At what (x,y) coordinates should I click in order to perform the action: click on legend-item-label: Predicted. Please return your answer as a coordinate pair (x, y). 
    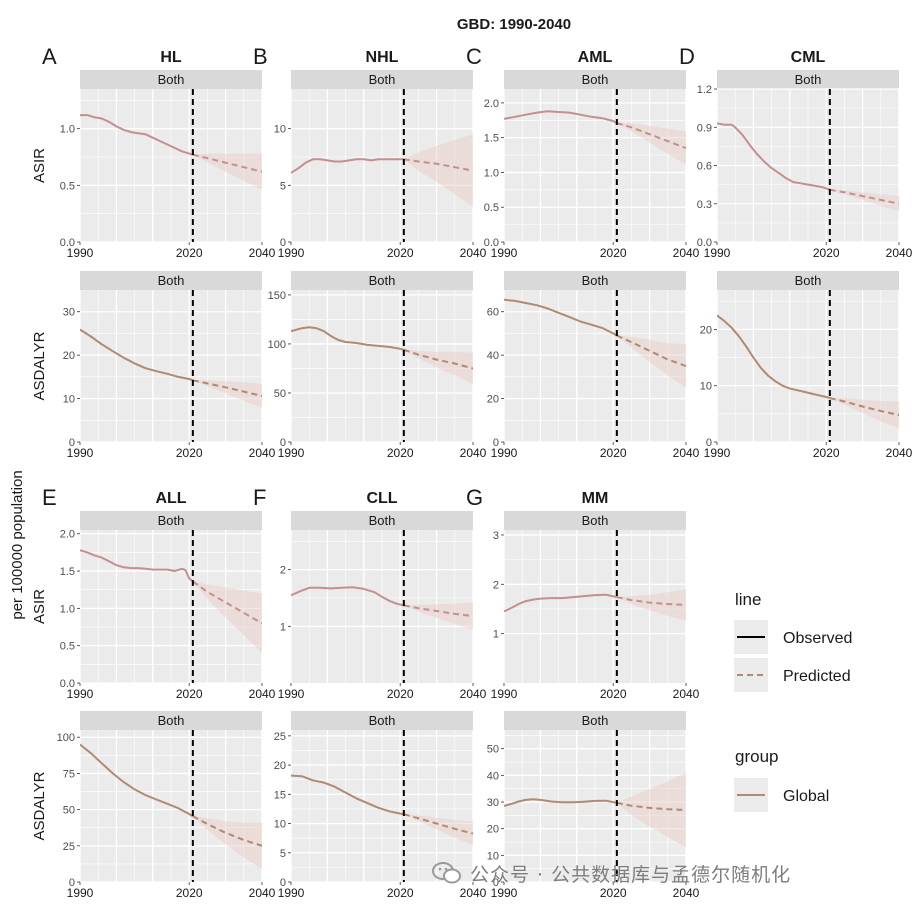
    Looking at the image, I should click on (817, 676).